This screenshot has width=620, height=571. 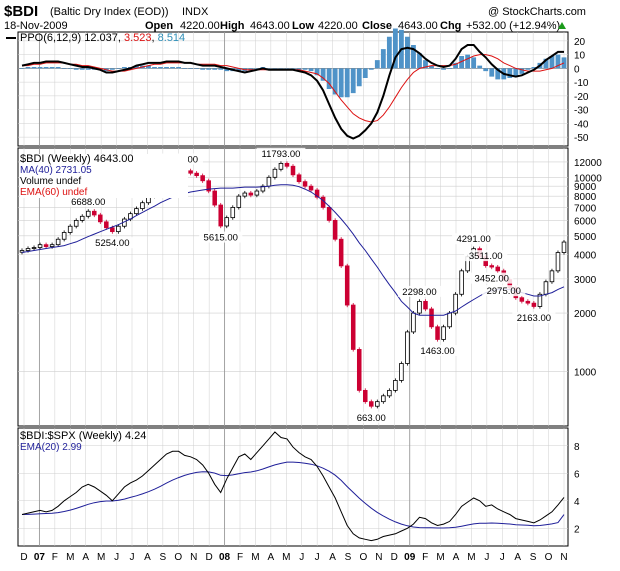 I want to click on price-annotation: 4291.00, so click(x=473, y=239).